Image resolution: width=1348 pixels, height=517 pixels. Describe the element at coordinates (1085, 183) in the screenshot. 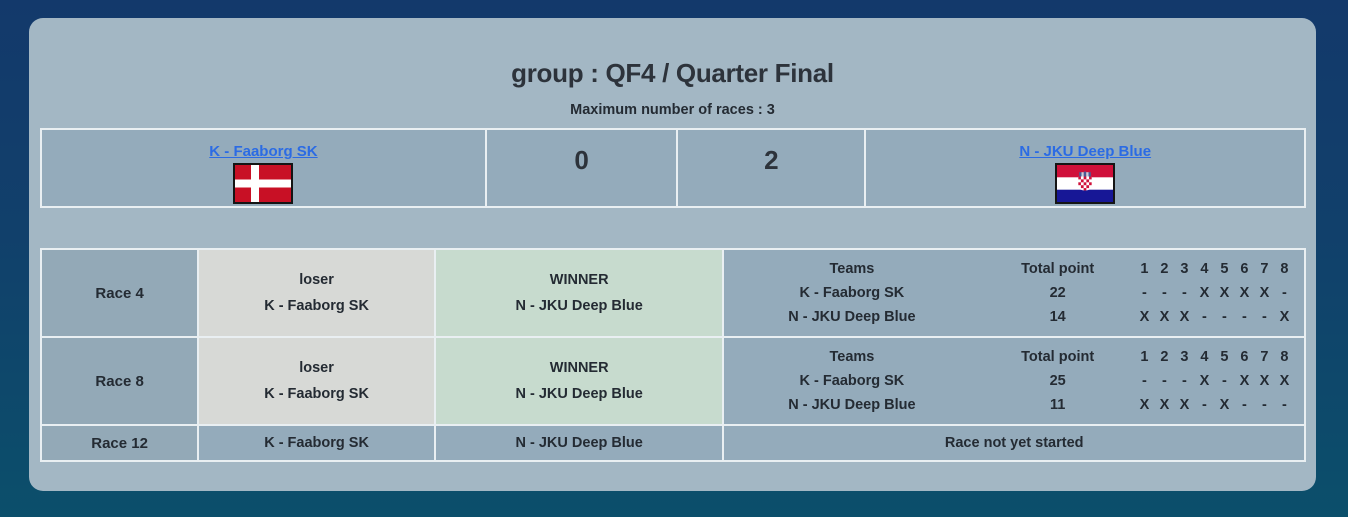

I see `croatia-flag-icon` at that location.